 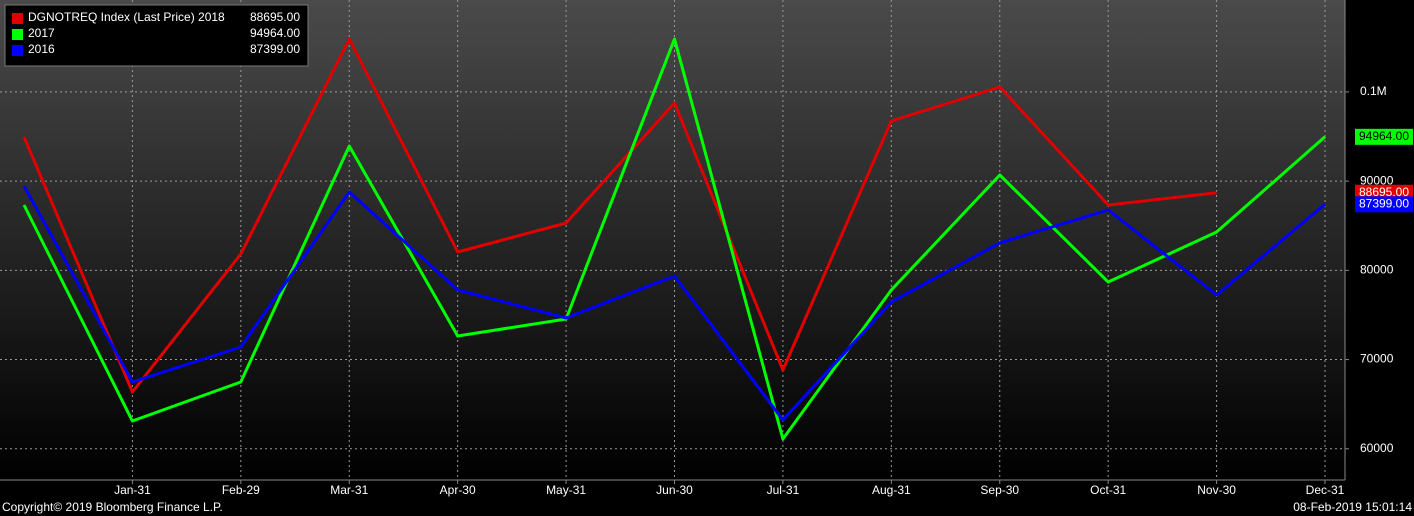 I want to click on legend-box, so click(x=156, y=35).